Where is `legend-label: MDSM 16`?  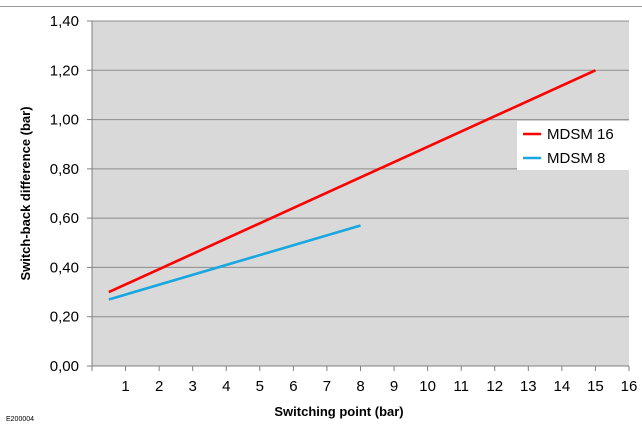 legend-label: MDSM 16 is located at coordinates (580, 134).